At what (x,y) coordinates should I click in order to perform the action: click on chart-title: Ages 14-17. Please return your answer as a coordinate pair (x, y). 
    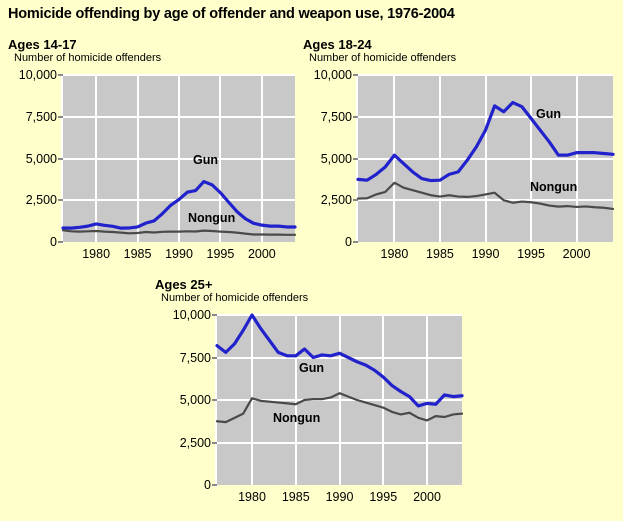
    Looking at the image, I should click on (42, 44).